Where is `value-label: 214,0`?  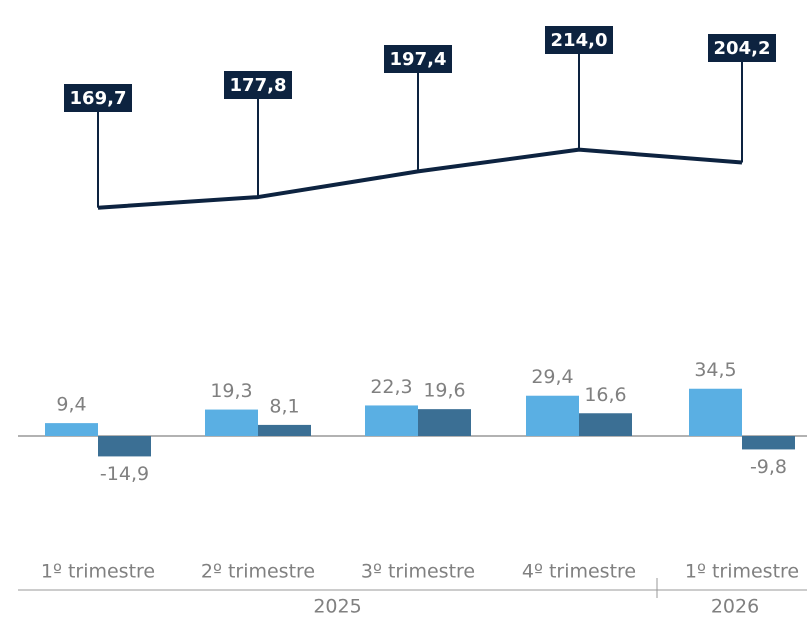 value-label: 214,0 is located at coordinates (579, 40).